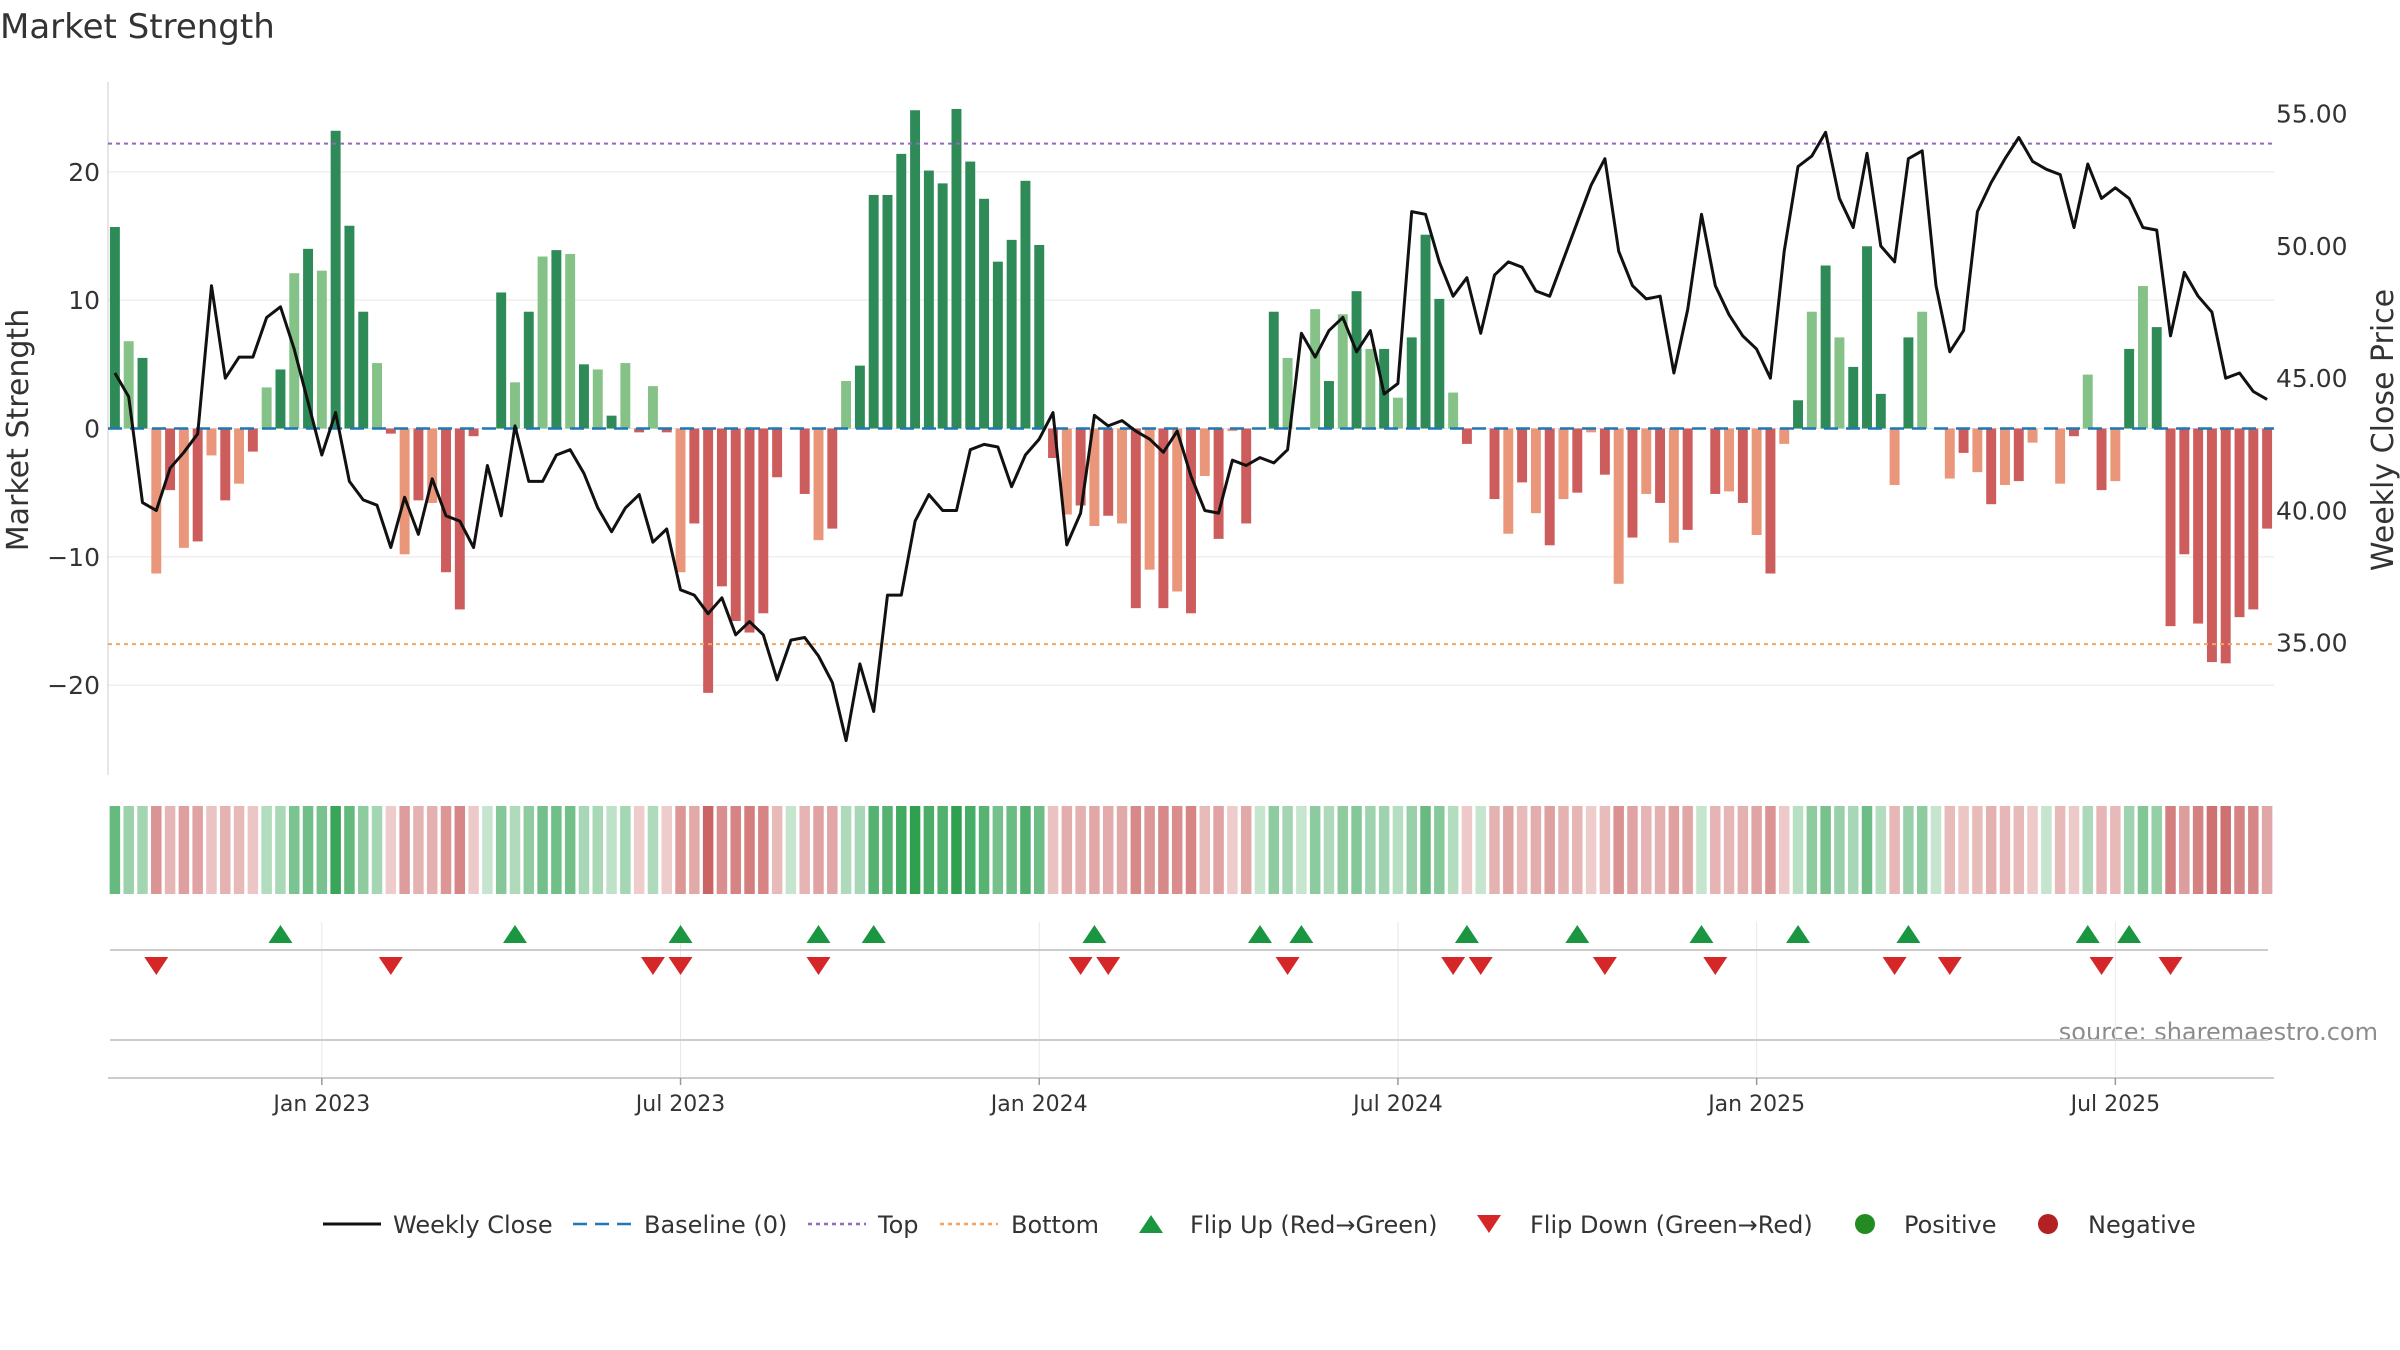 The height and width of the screenshot is (1350, 2400). I want to click on left-tick-label: 20, so click(84, 172).